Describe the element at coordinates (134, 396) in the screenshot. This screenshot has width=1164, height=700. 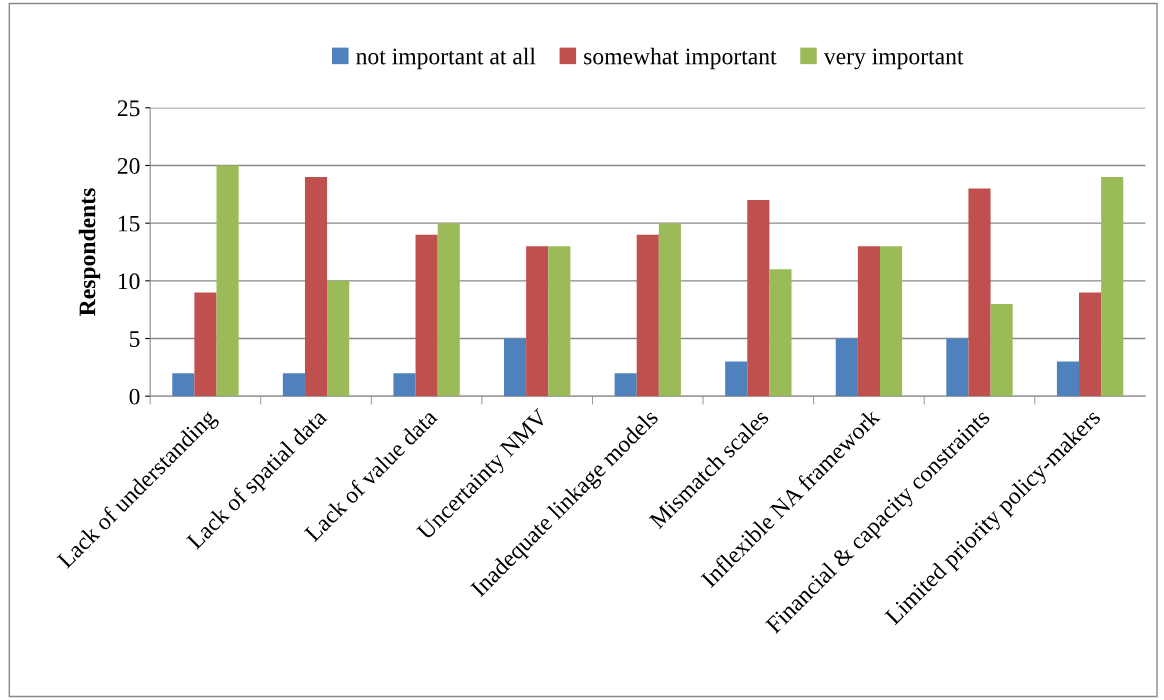
I see `y-tick-label: 0` at that location.